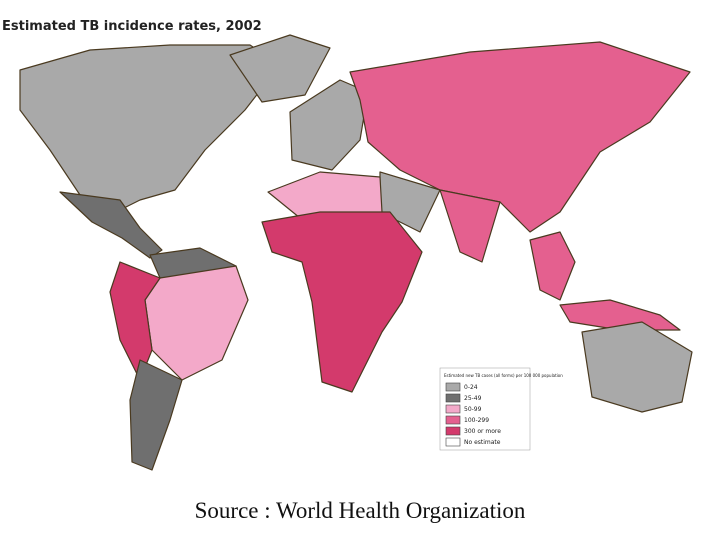  What do you see at coordinates (637, 367) in the screenshot?
I see `australia` at bounding box center [637, 367].